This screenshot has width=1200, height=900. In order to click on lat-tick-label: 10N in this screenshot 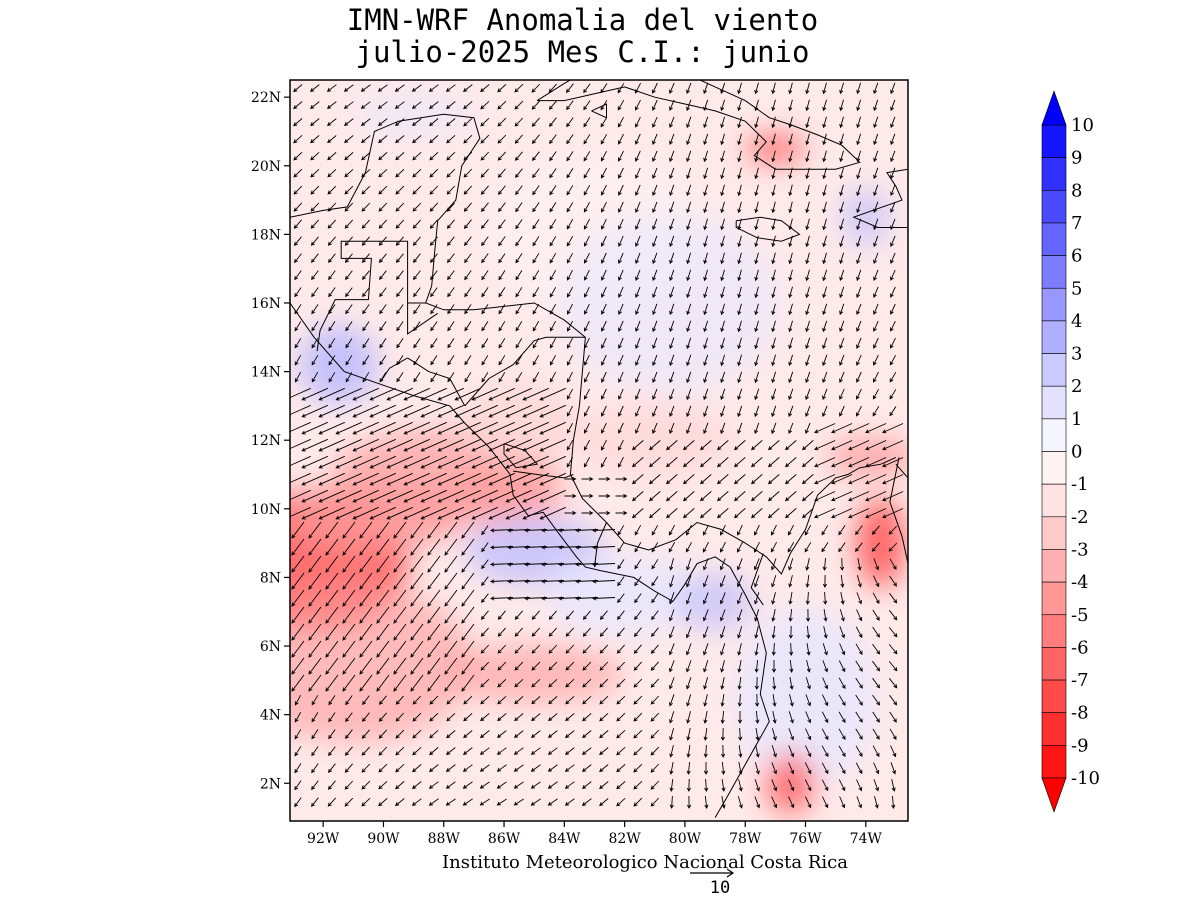, I will do `click(266, 510)`.